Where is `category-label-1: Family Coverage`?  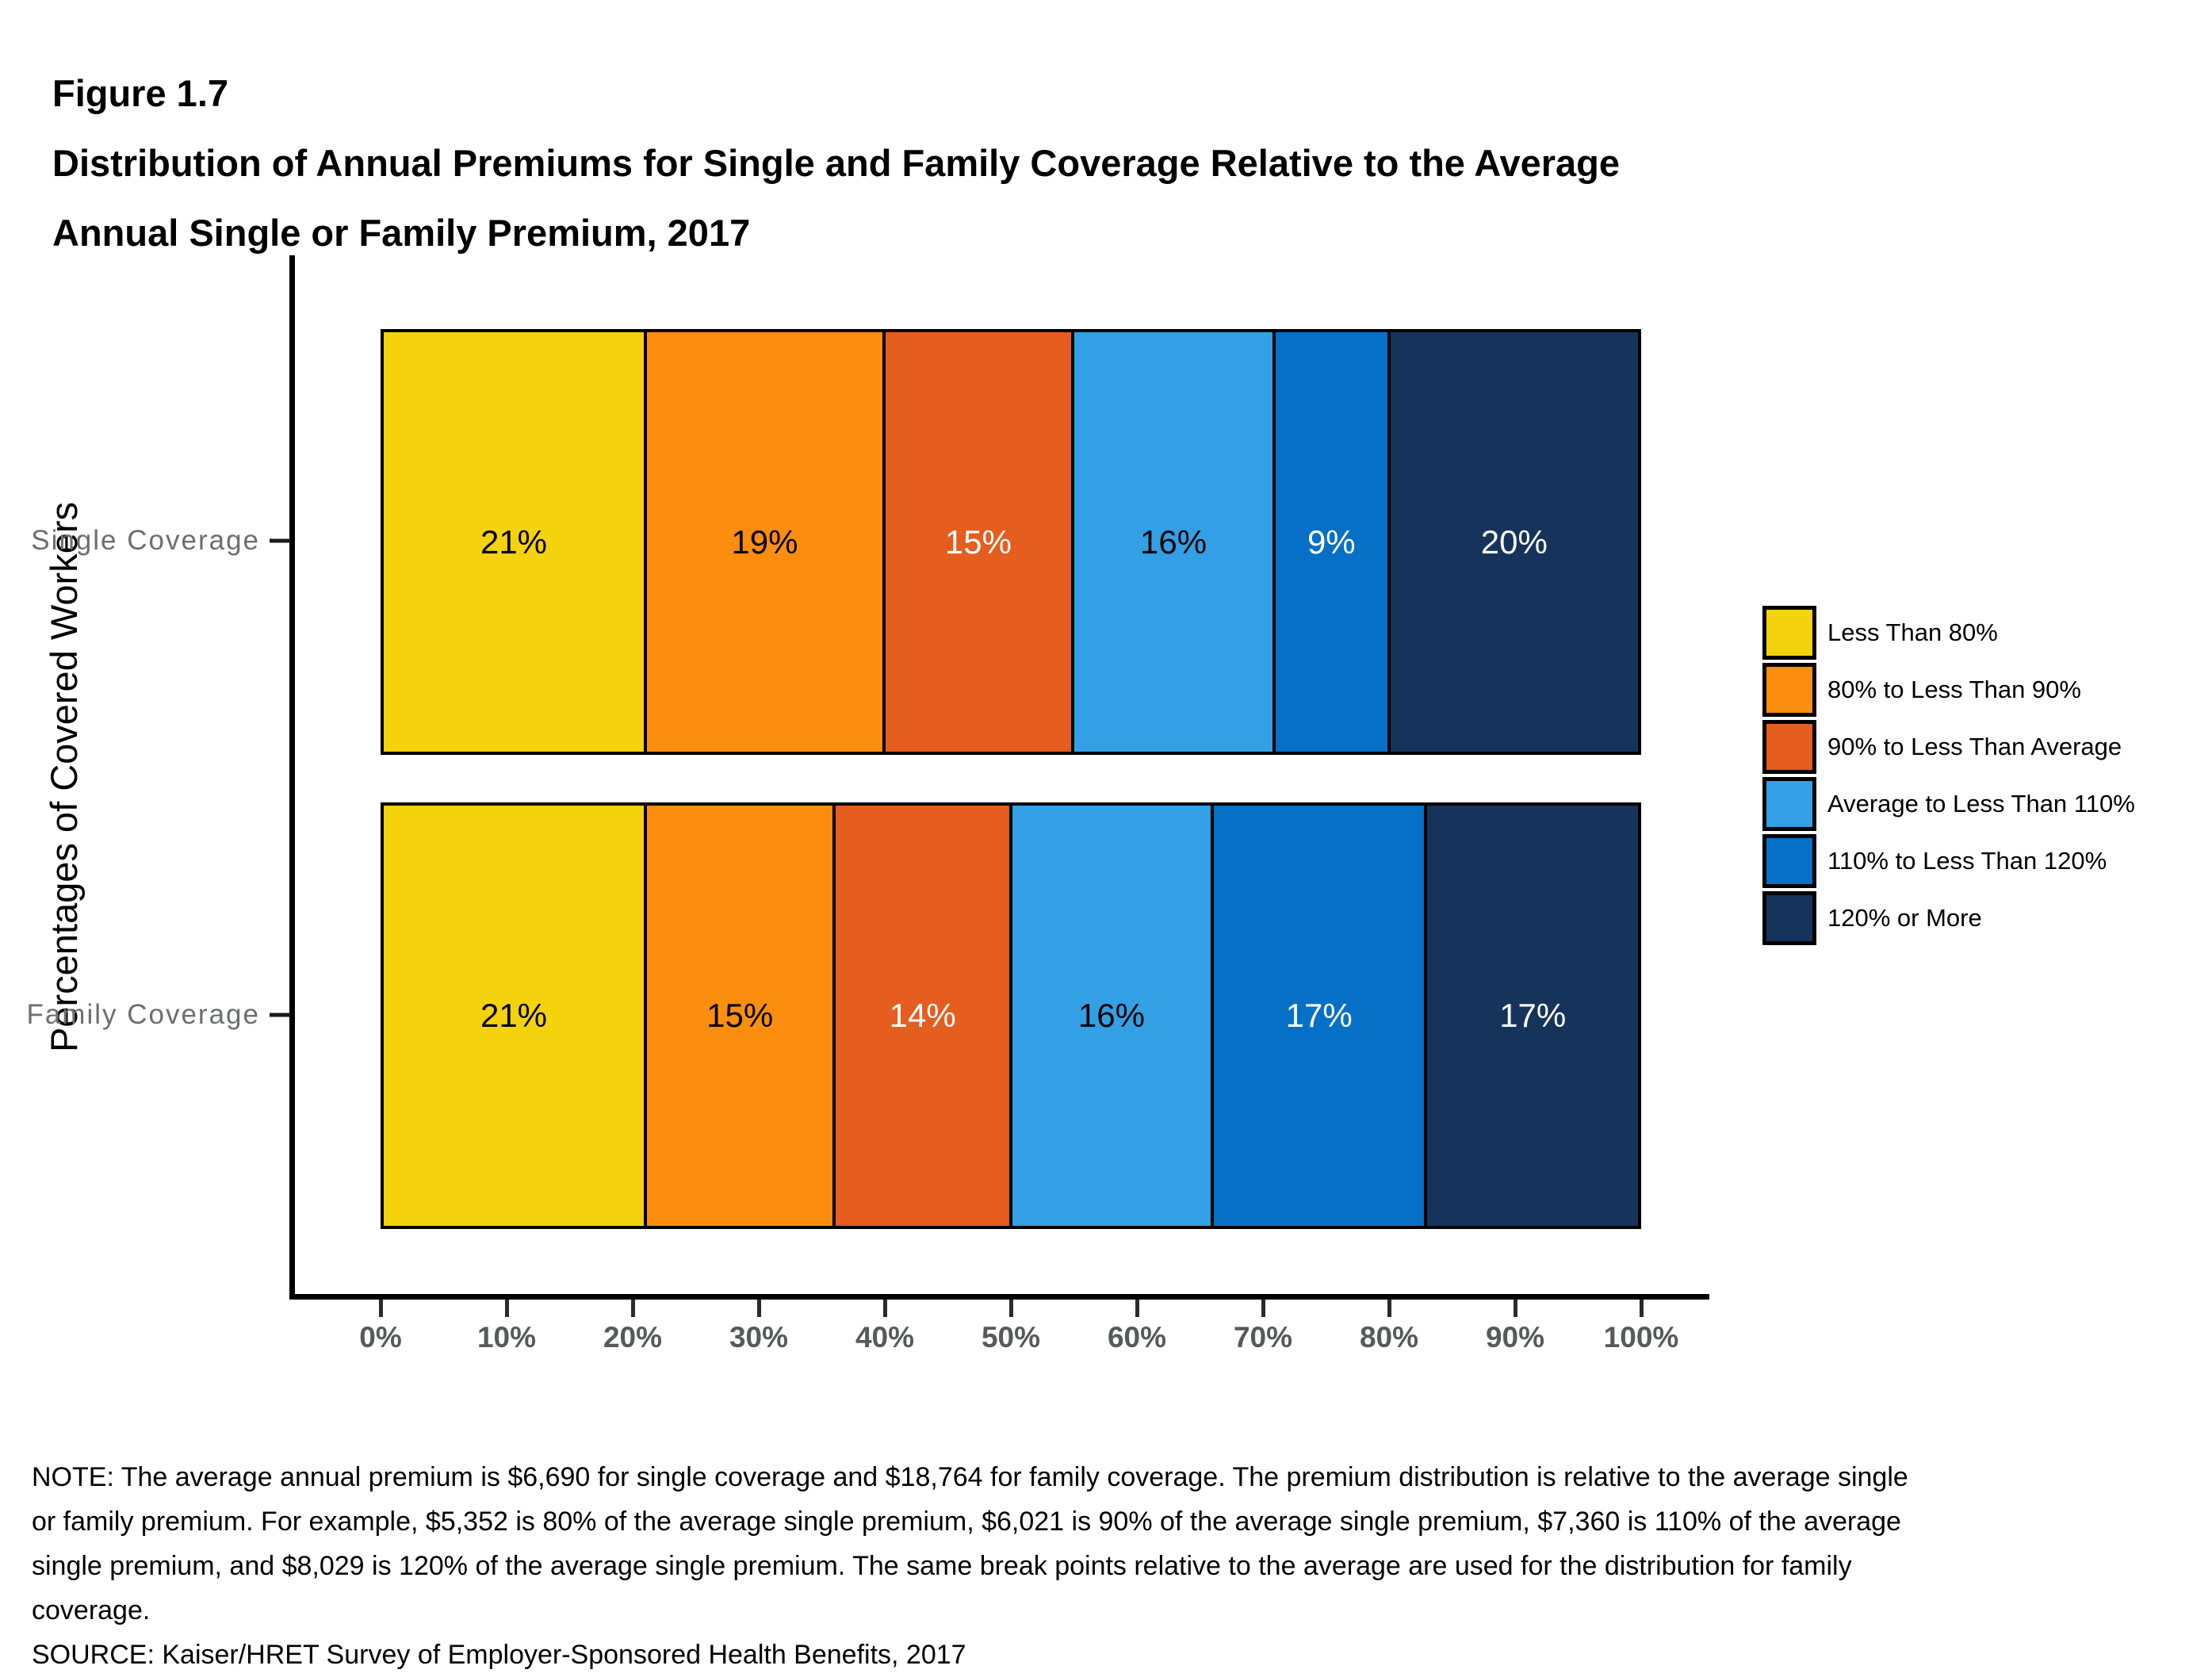 category-label-1: Family Coverage is located at coordinates (143, 1014).